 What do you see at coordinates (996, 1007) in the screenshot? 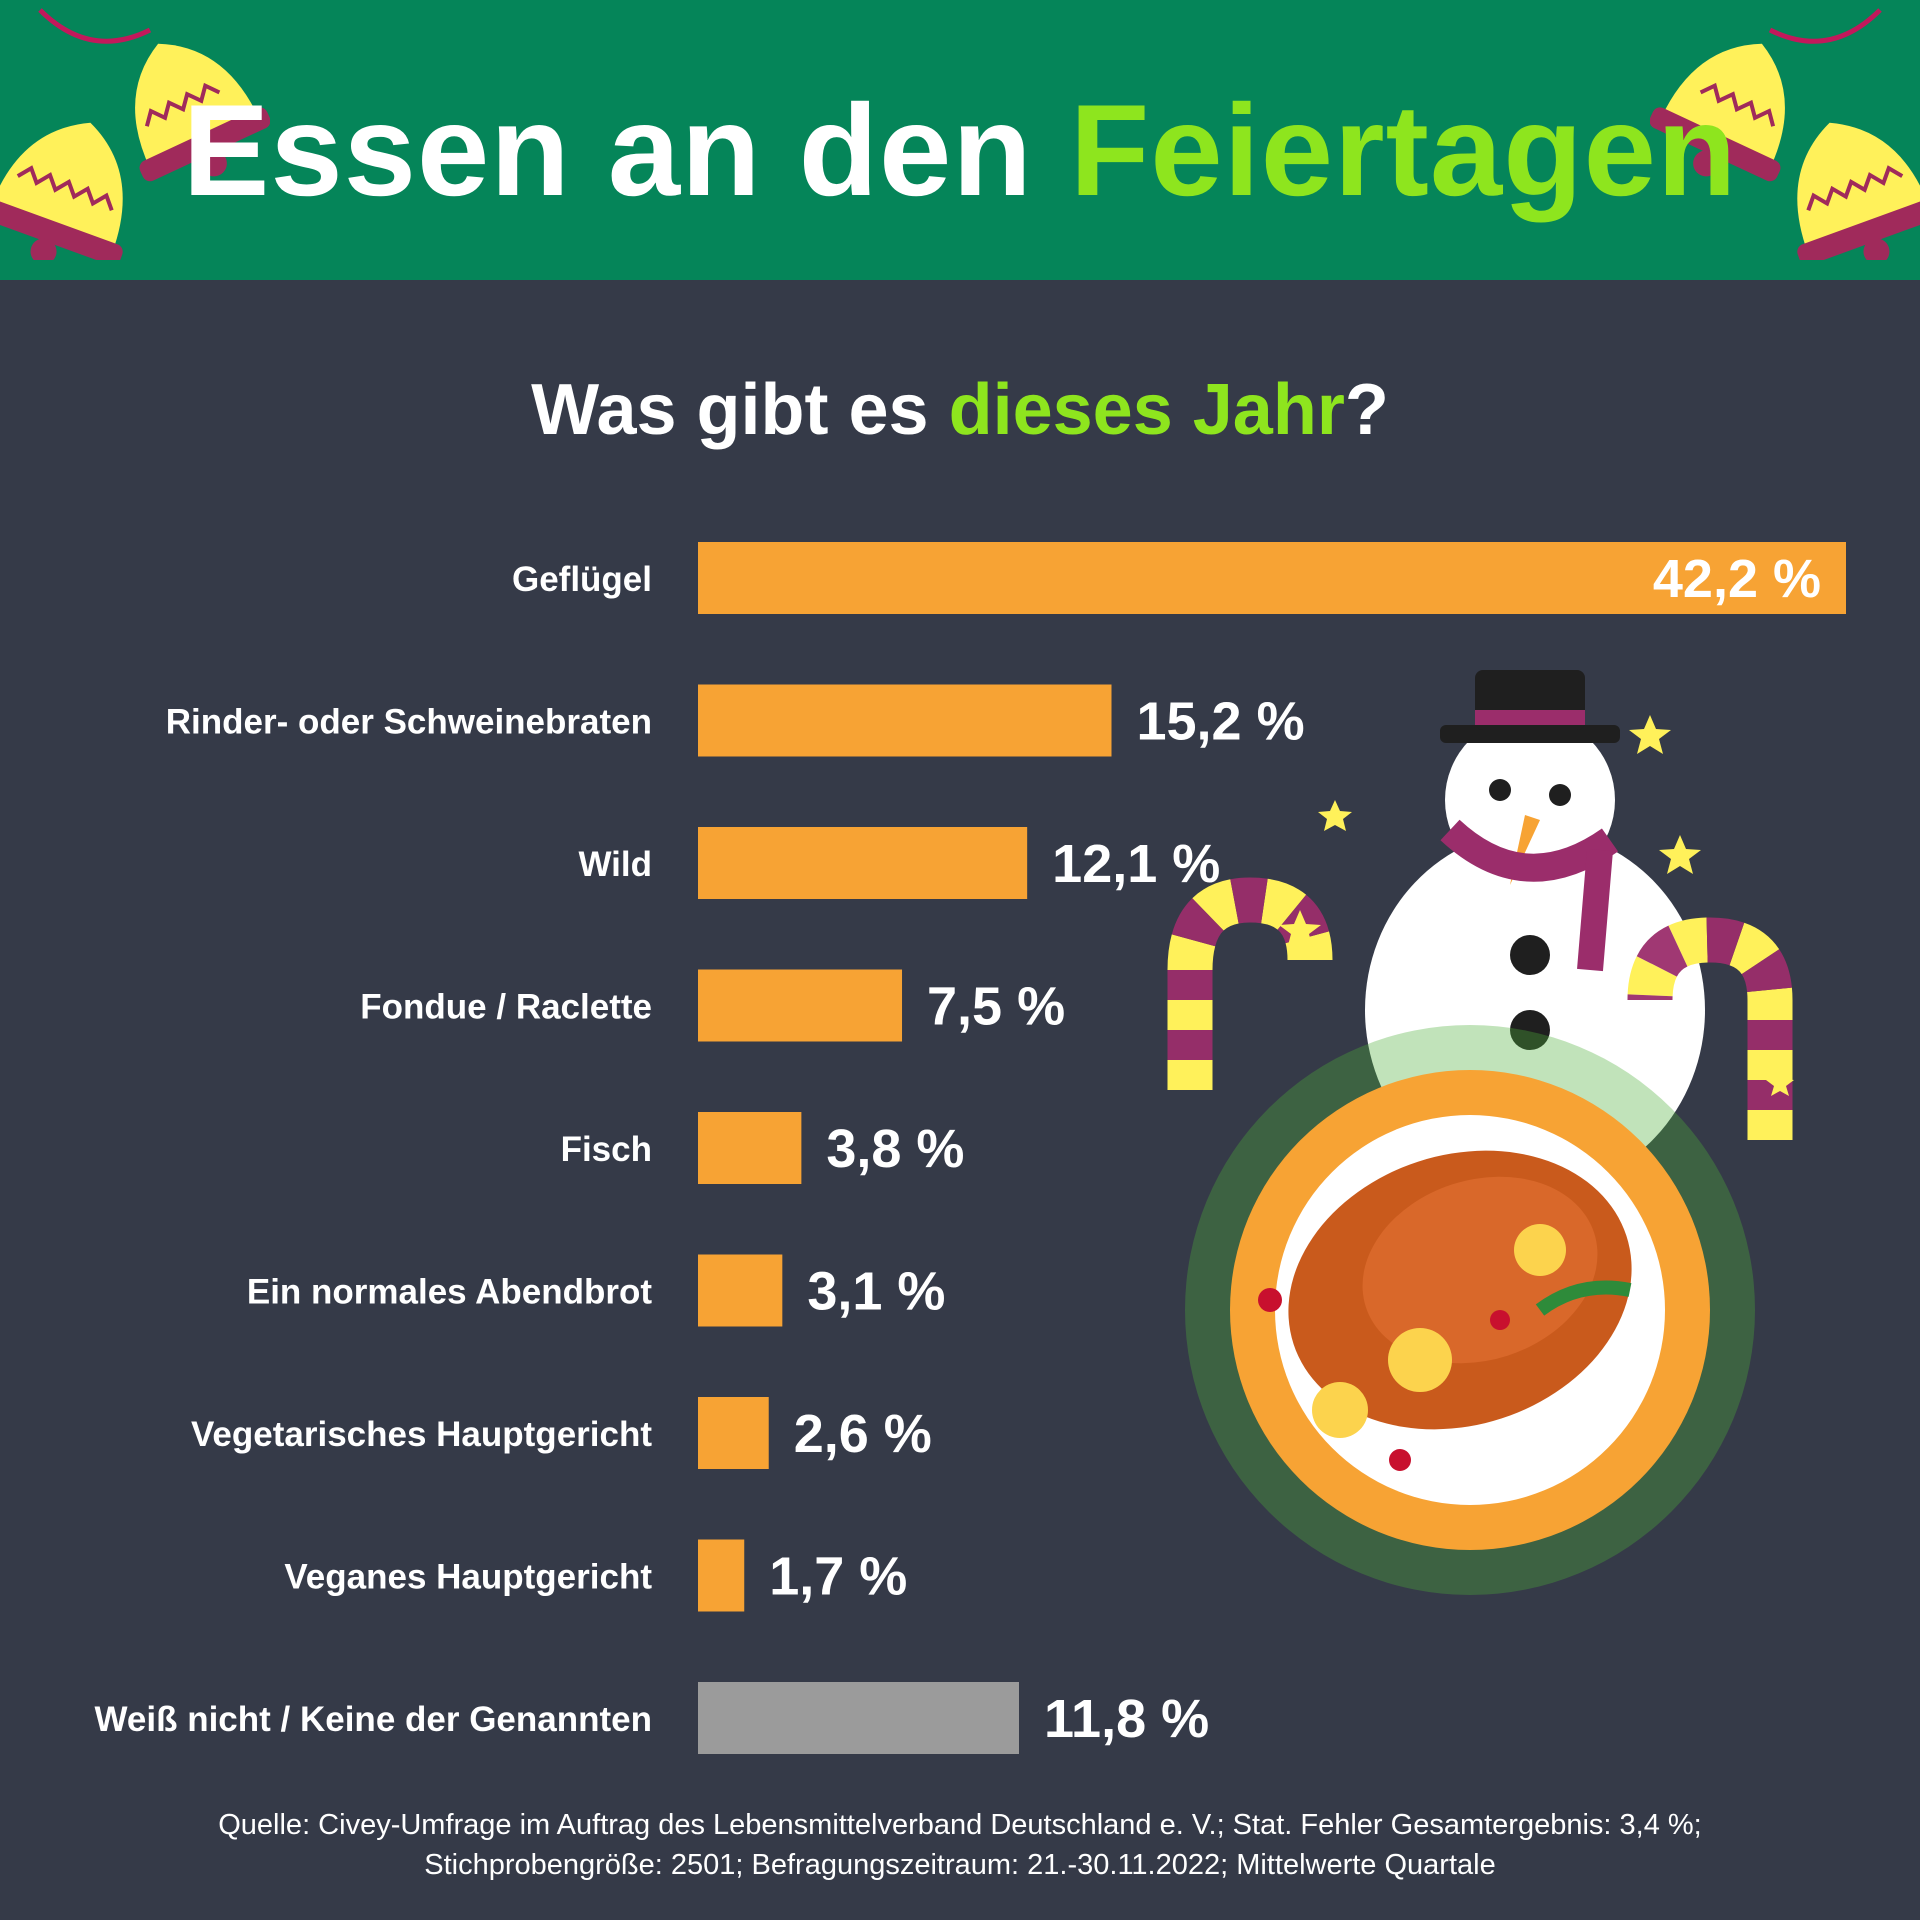
I see `value-label: 7,5 %` at bounding box center [996, 1007].